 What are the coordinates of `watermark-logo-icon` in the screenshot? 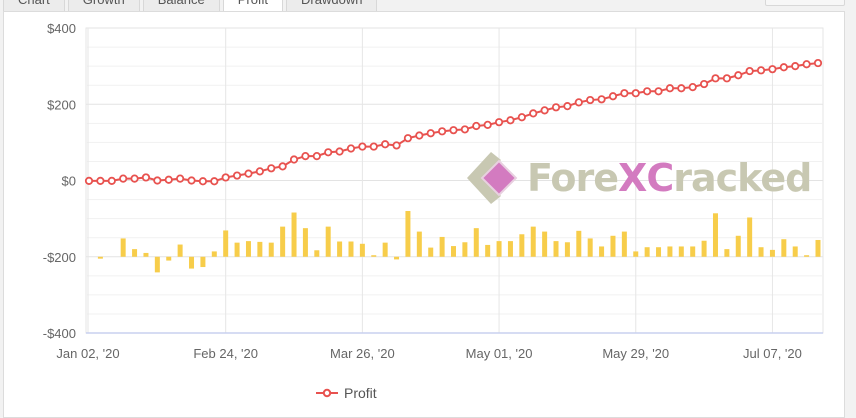 It's located at (492, 178).